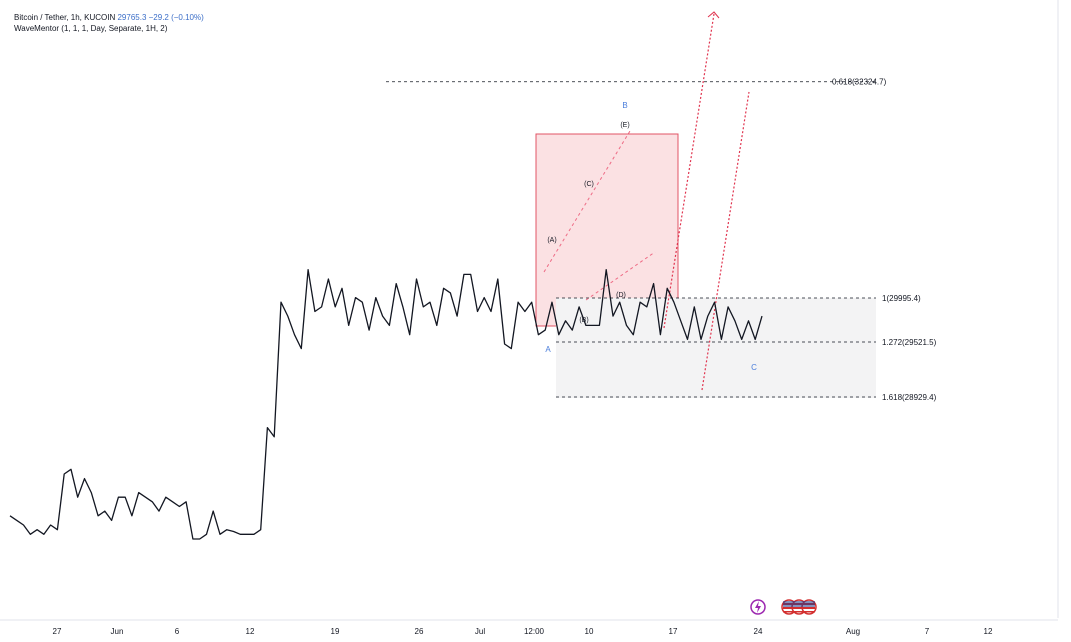  What do you see at coordinates (988, 631) in the screenshot?
I see `x-tick-13: 12` at bounding box center [988, 631].